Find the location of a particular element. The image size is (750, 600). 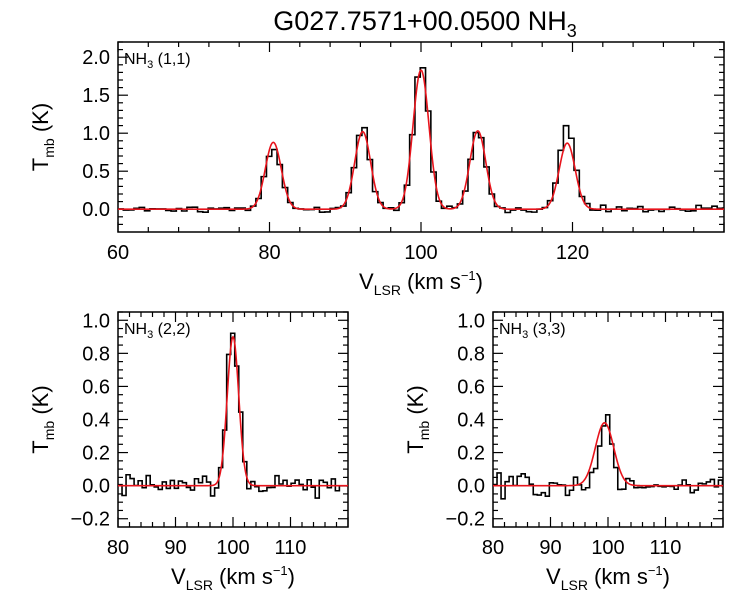

panel-label: NH3 (1,1) is located at coordinates (157, 61).